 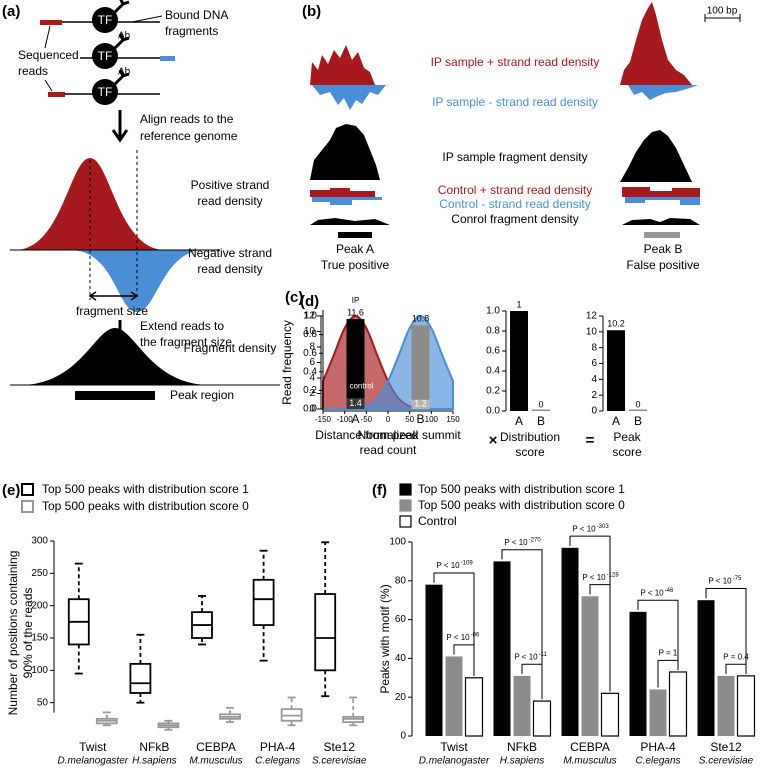 What do you see at coordinates (361, 385) in the screenshot?
I see `series-label: control` at bounding box center [361, 385].